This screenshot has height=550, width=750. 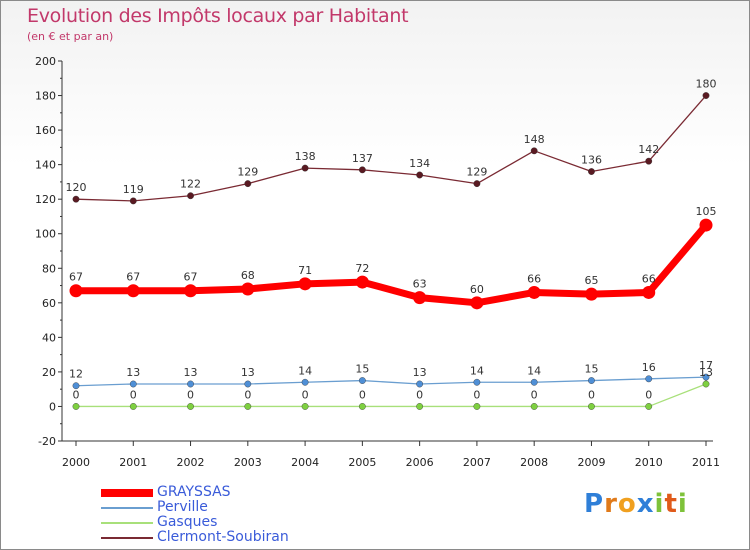 What do you see at coordinates (706, 462) in the screenshot?
I see `x-tick-label: 2011` at bounding box center [706, 462].